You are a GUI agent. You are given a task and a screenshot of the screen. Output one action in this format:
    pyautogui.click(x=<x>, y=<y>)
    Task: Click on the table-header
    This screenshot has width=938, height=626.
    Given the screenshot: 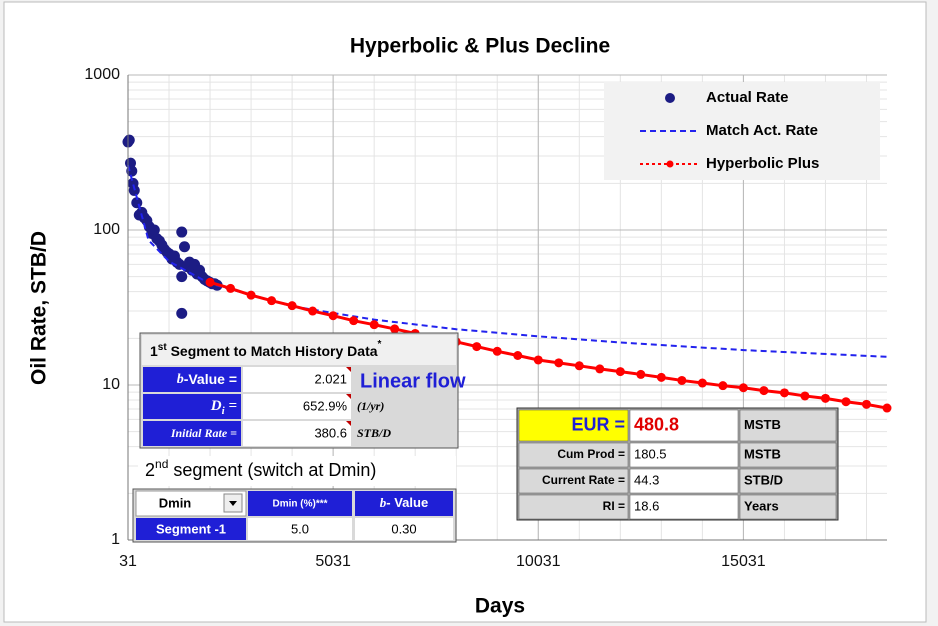 What is the action you would take?
    pyautogui.click(x=299, y=350)
    